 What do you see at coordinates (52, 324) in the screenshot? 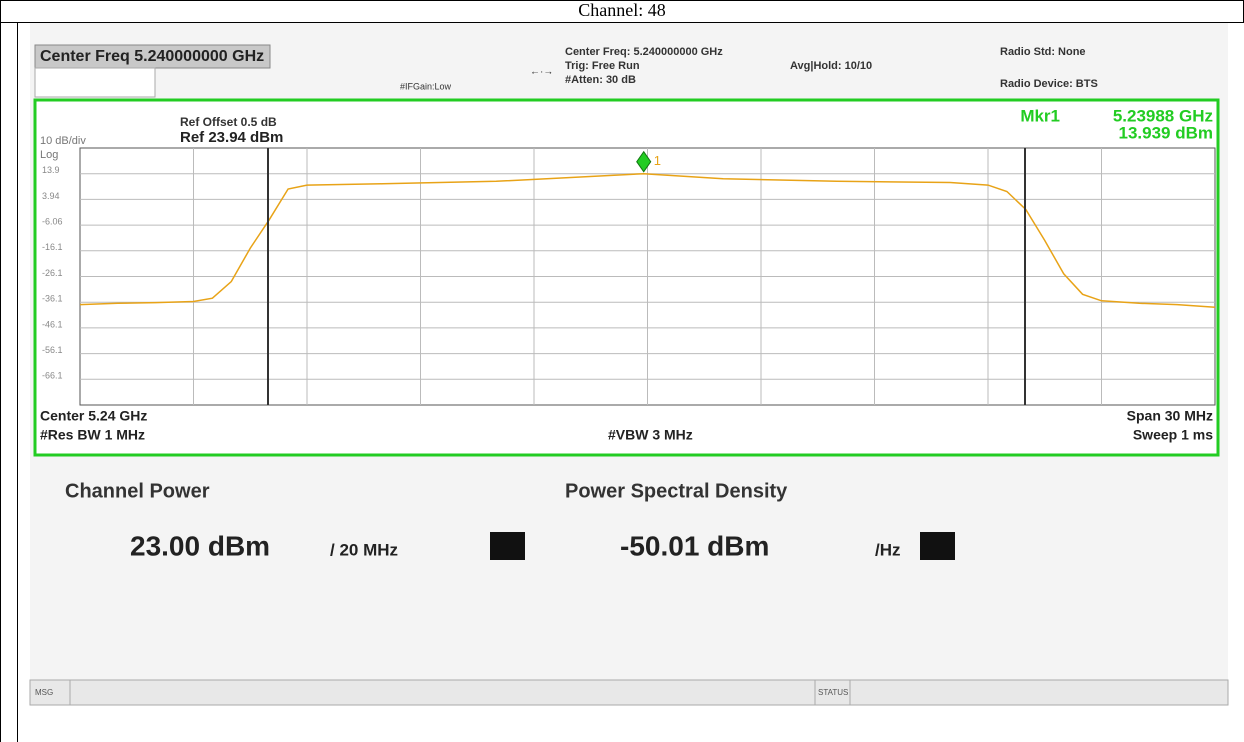
I see `y-tick-label: -46.1` at bounding box center [52, 324].